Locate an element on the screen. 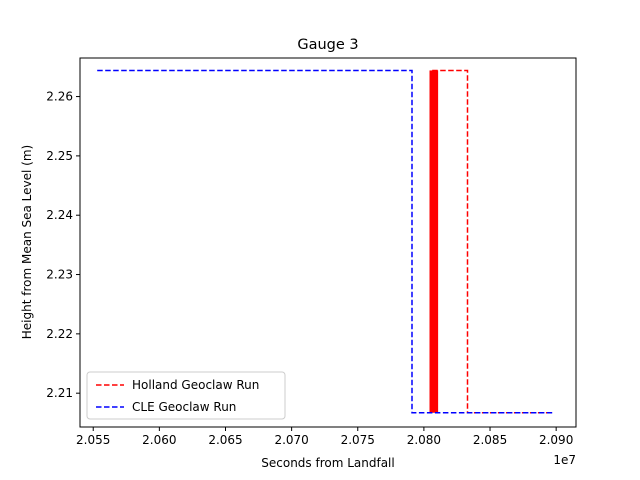 The height and width of the screenshot is (480, 640). x-tick-label: 2.060 is located at coordinates (159, 440).